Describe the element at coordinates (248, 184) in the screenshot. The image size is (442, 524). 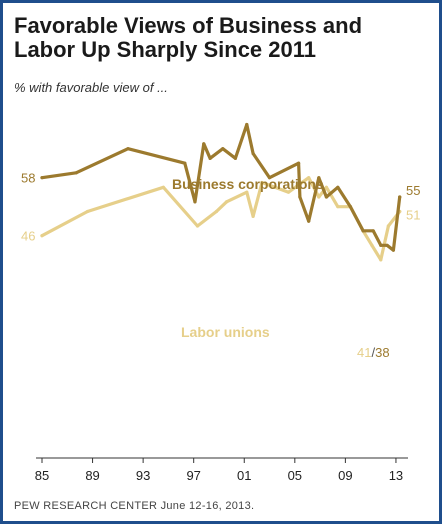
I see `business-series-label: Business corporations` at that location.